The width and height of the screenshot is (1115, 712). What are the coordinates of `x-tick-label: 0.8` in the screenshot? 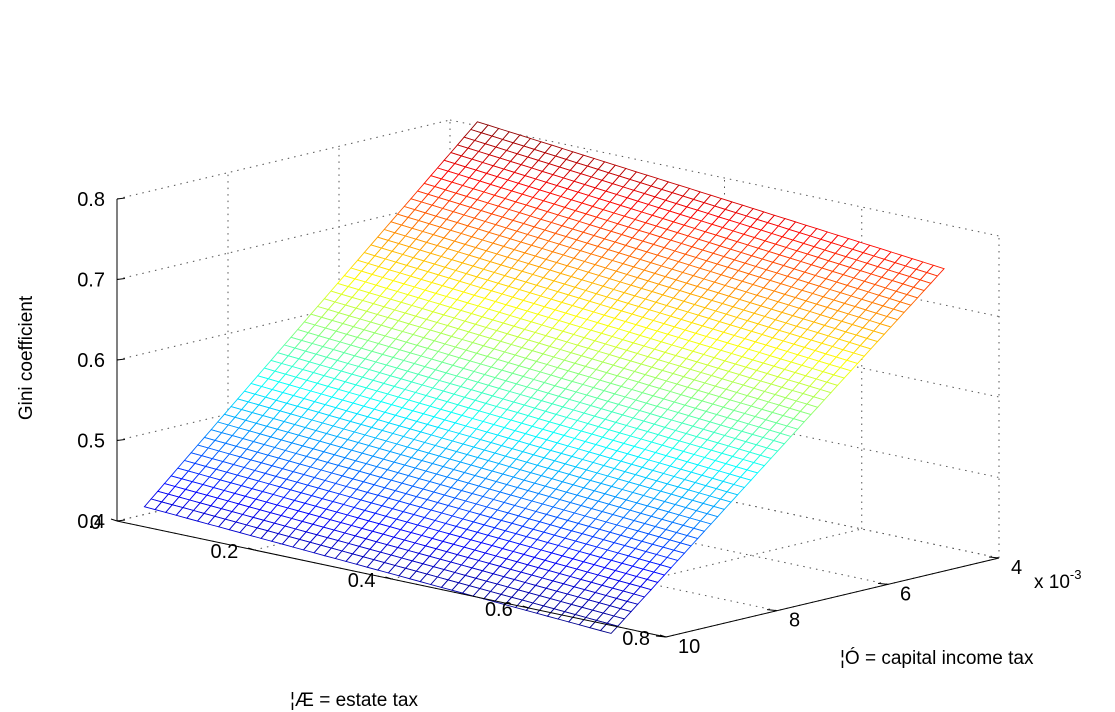 It's located at (636, 639).